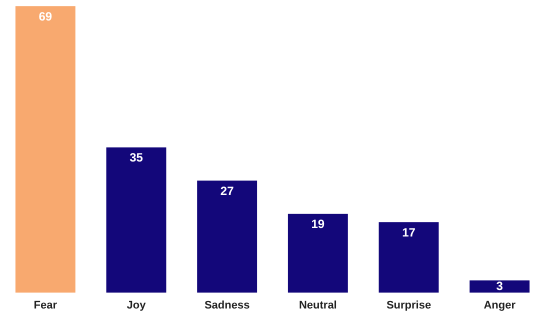 The width and height of the screenshot is (545, 320). What do you see at coordinates (137, 157) in the screenshot?
I see `data-label: 35` at bounding box center [137, 157].